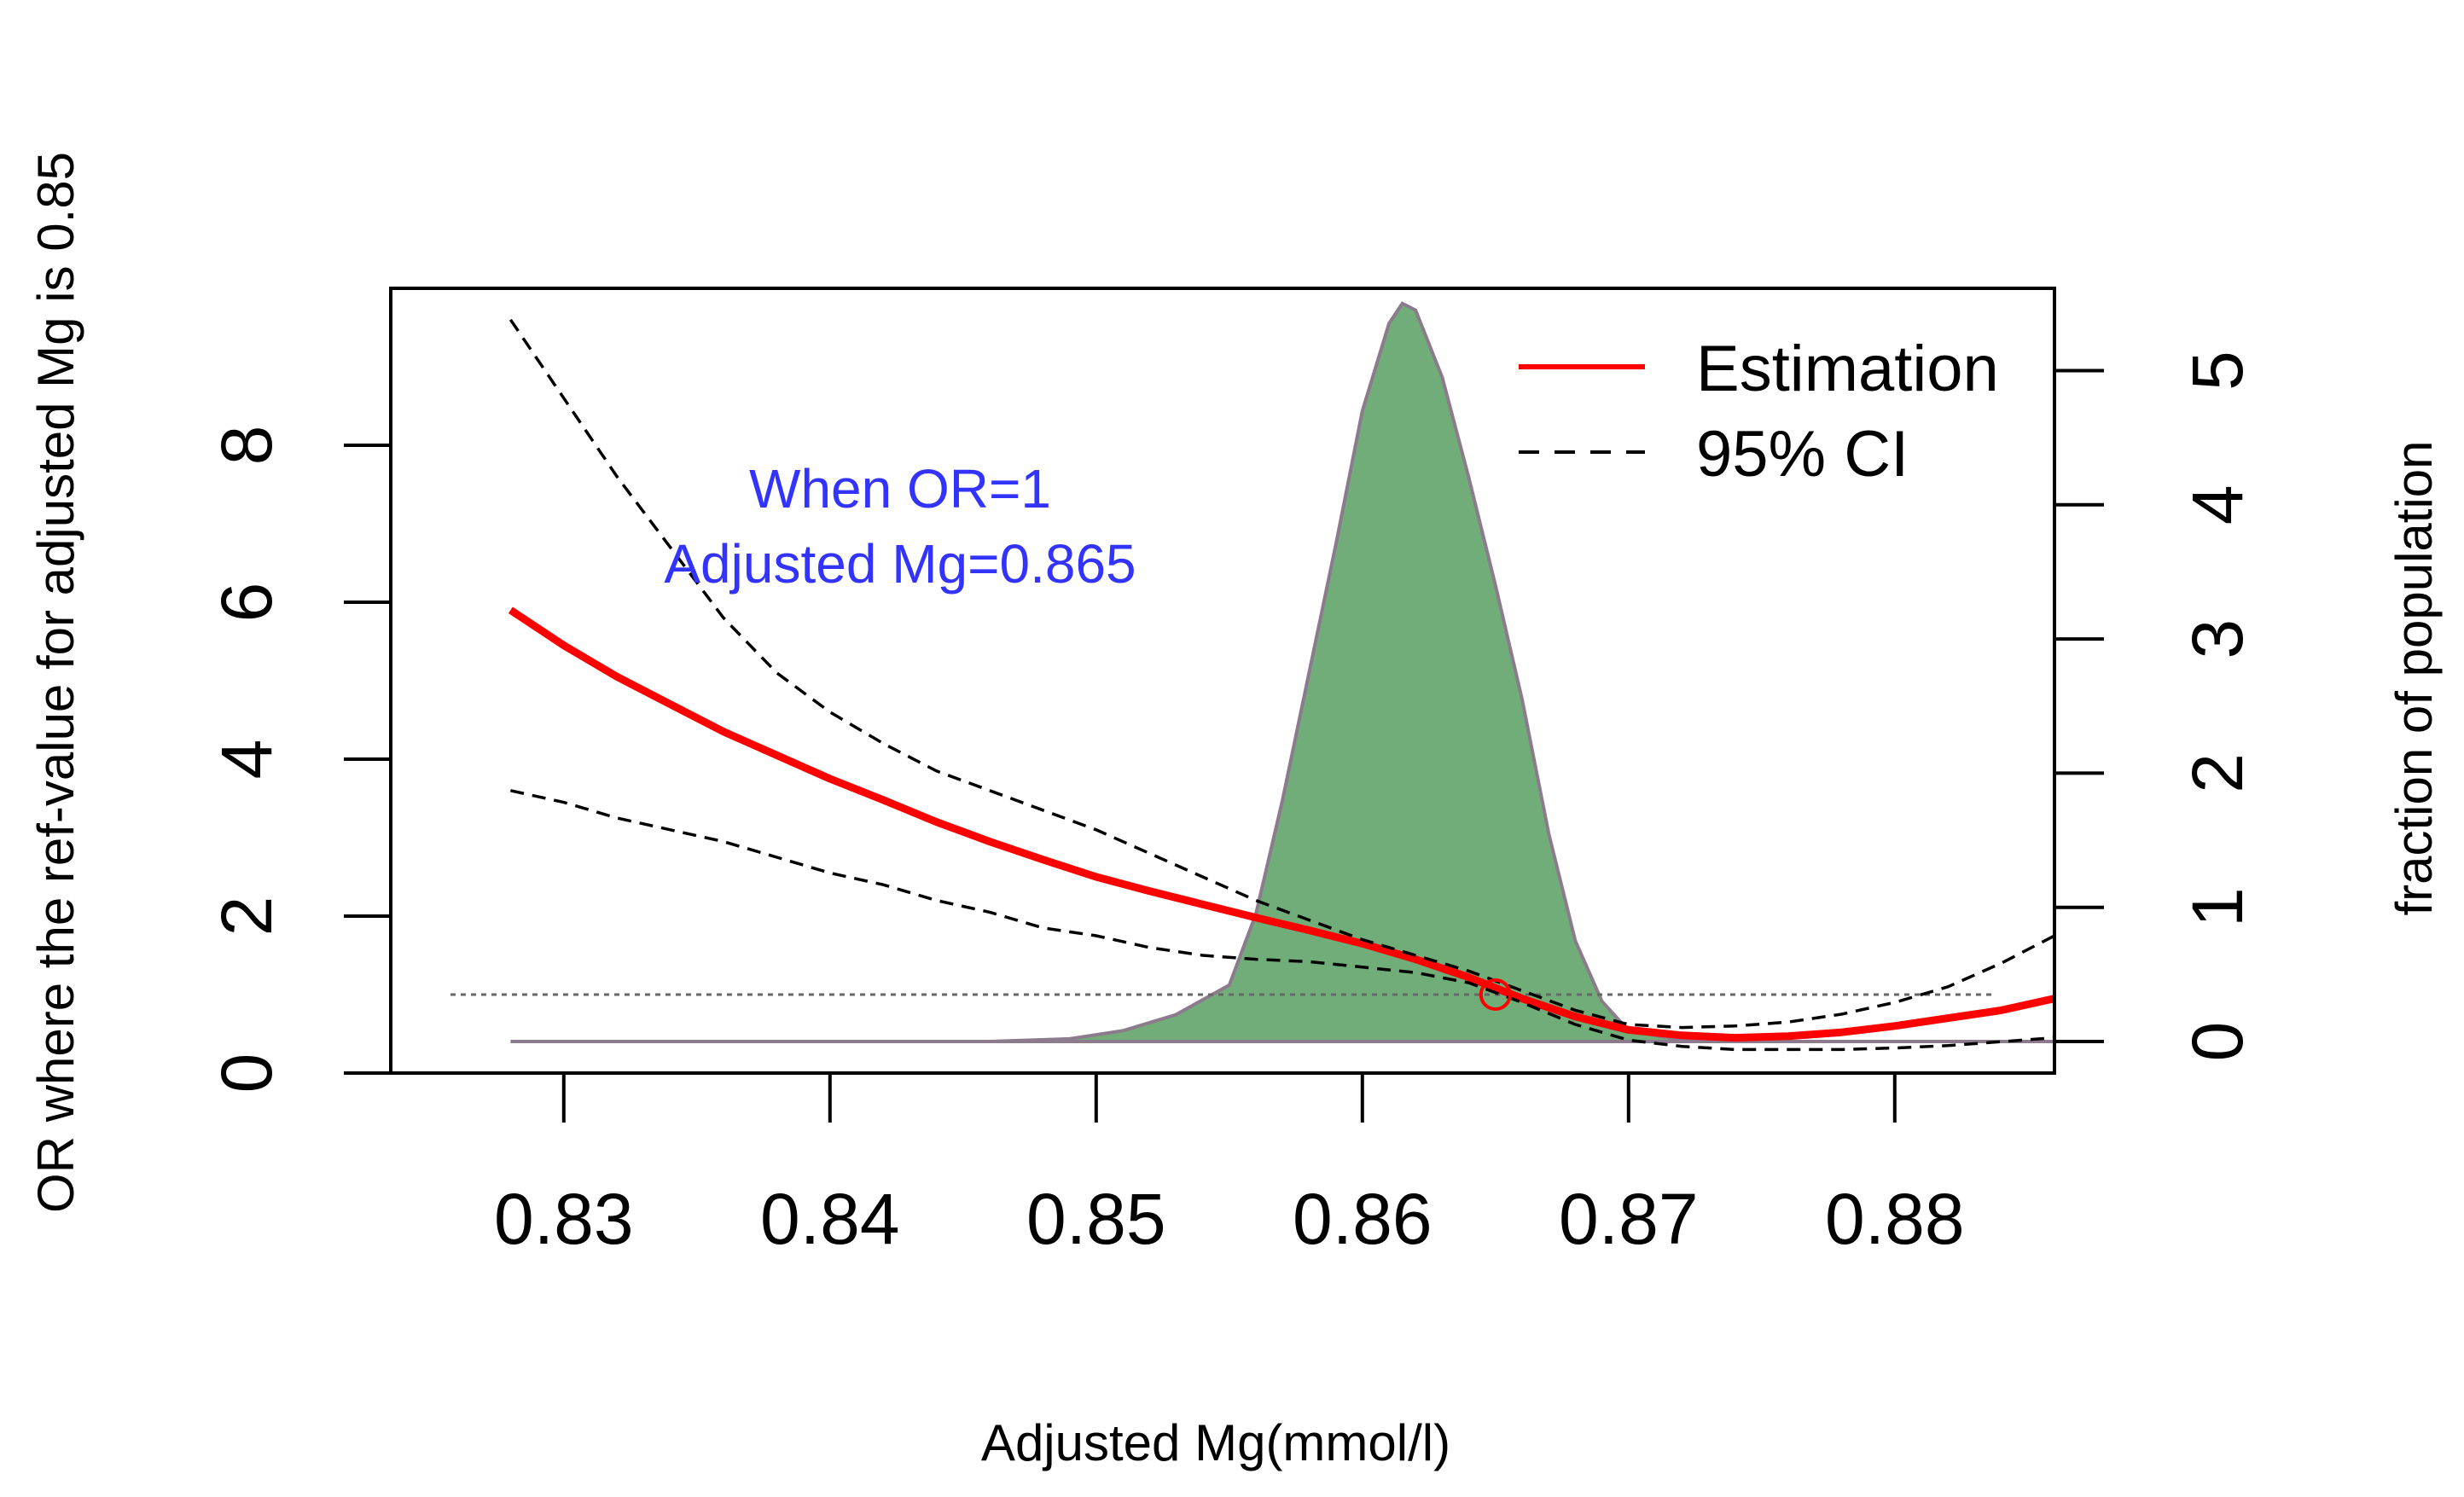 The height and width of the screenshot is (1497, 2464). What do you see at coordinates (246, 603) in the screenshot?
I see `y-tick-label: 6` at bounding box center [246, 603].